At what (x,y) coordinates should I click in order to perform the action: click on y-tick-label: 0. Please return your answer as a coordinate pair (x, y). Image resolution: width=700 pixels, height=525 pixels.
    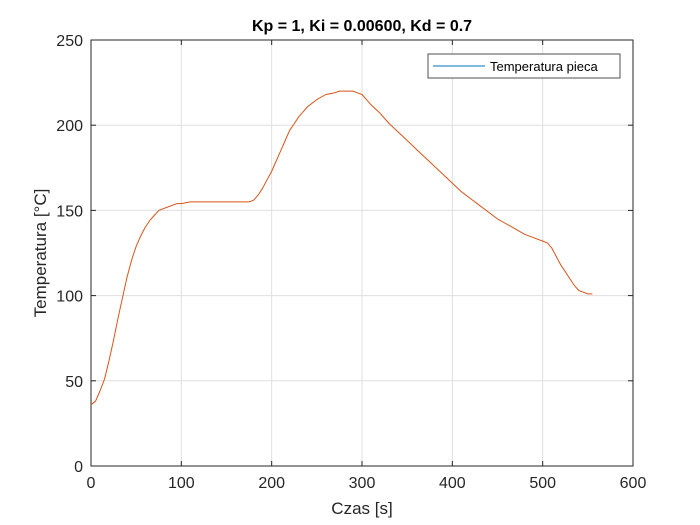
    Looking at the image, I should click on (78, 467).